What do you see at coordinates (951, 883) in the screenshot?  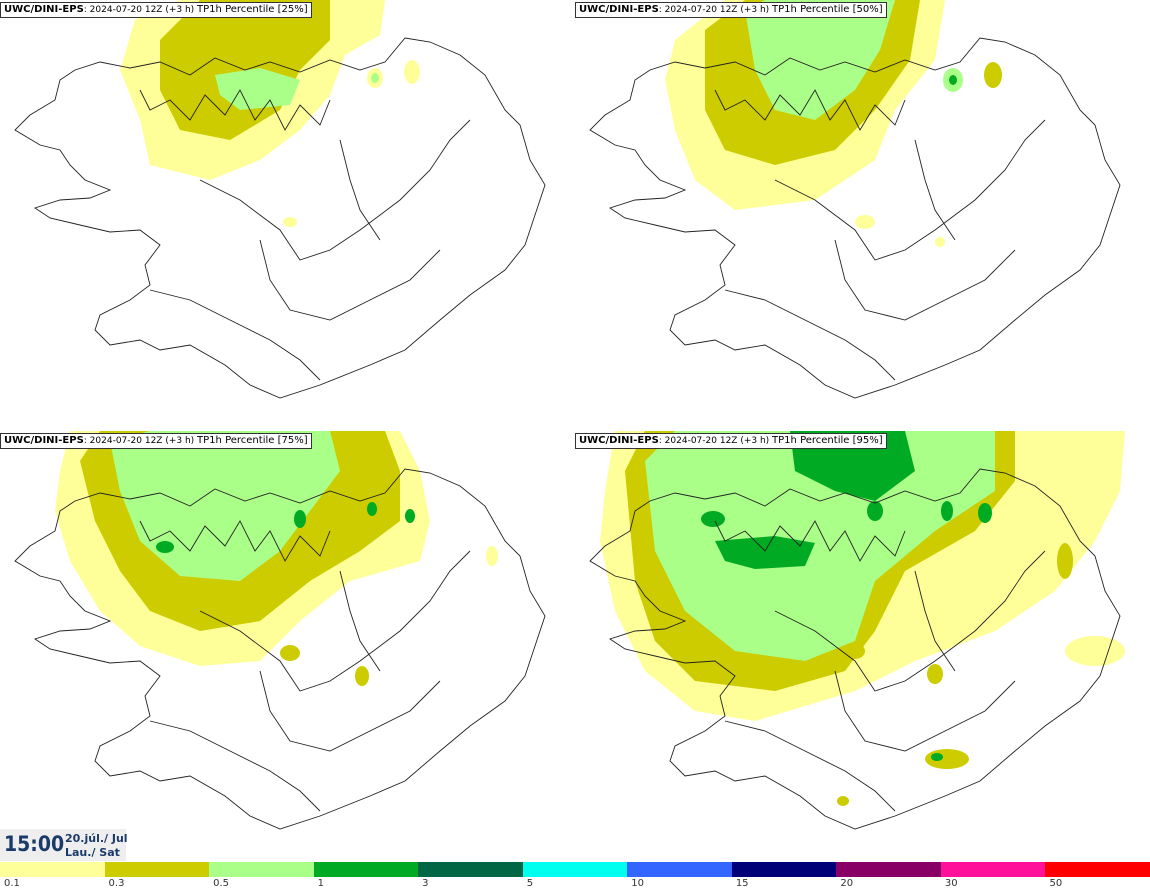 I see `colorbar-tick-label: 30` at bounding box center [951, 883].